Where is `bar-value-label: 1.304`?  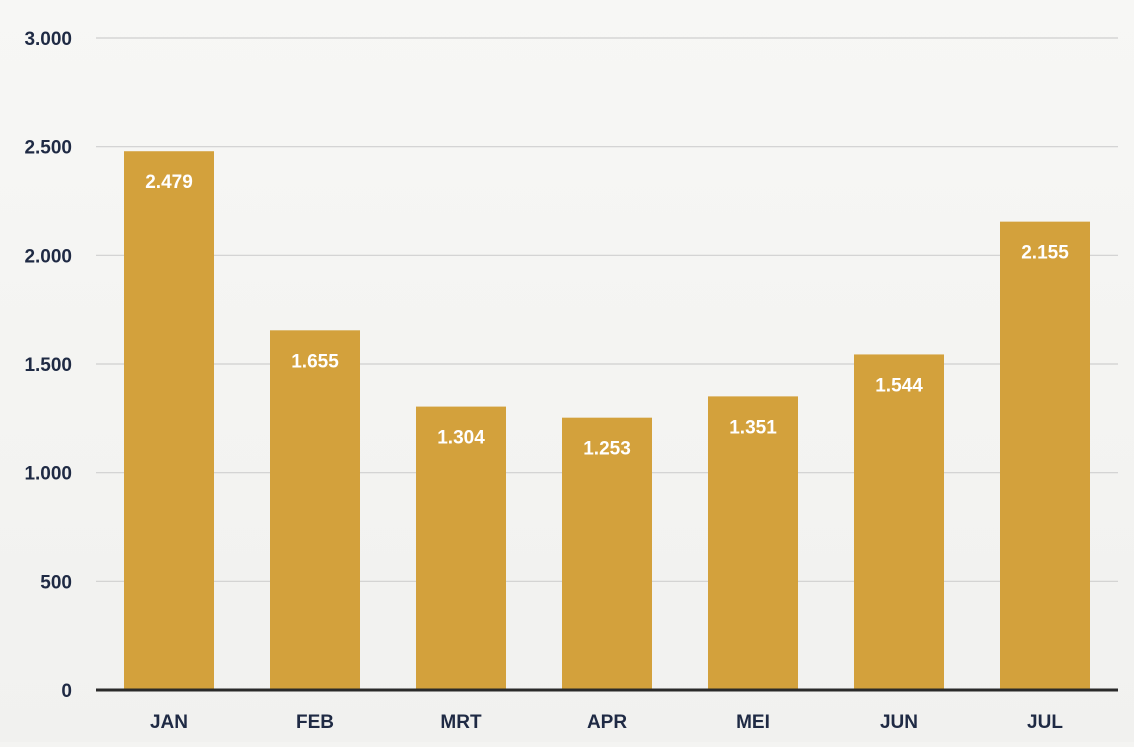 bar-value-label: 1.304 is located at coordinates (461, 438).